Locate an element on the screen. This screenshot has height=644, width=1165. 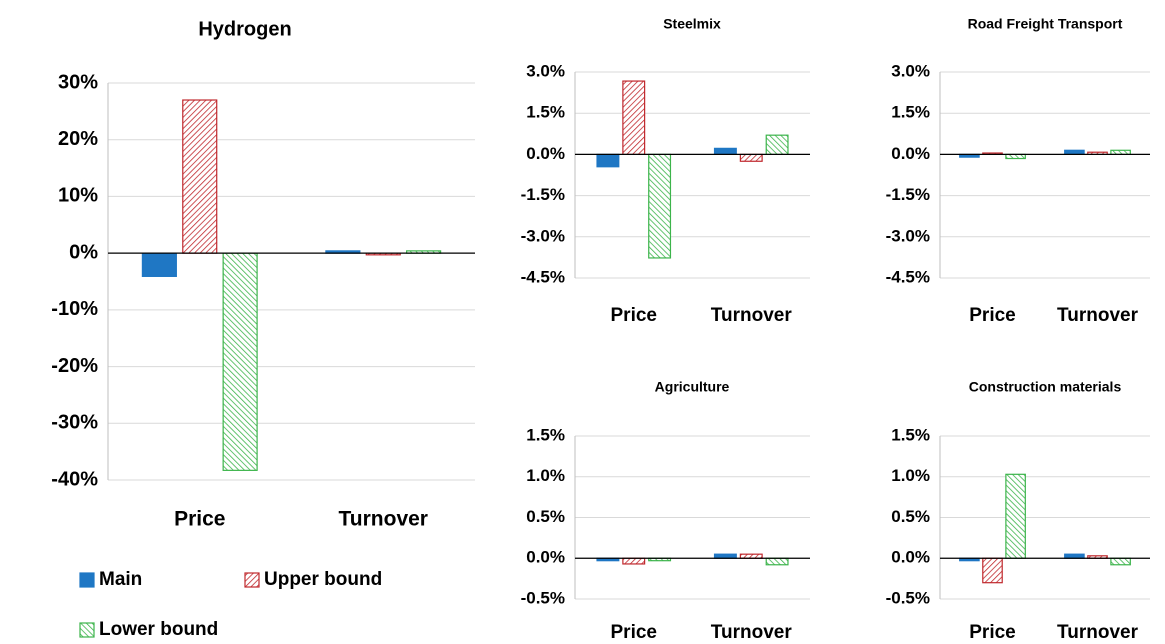
legend-label: Lower bound is located at coordinates (158, 629).